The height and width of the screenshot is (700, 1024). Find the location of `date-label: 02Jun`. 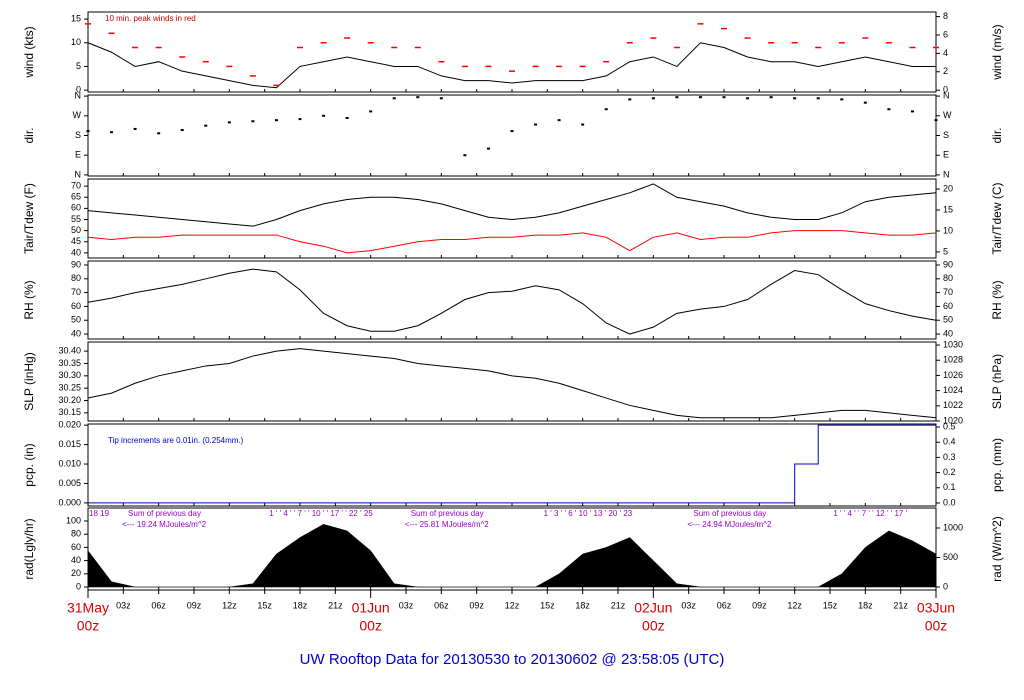

date-label: 02Jun is located at coordinates (653, 608).